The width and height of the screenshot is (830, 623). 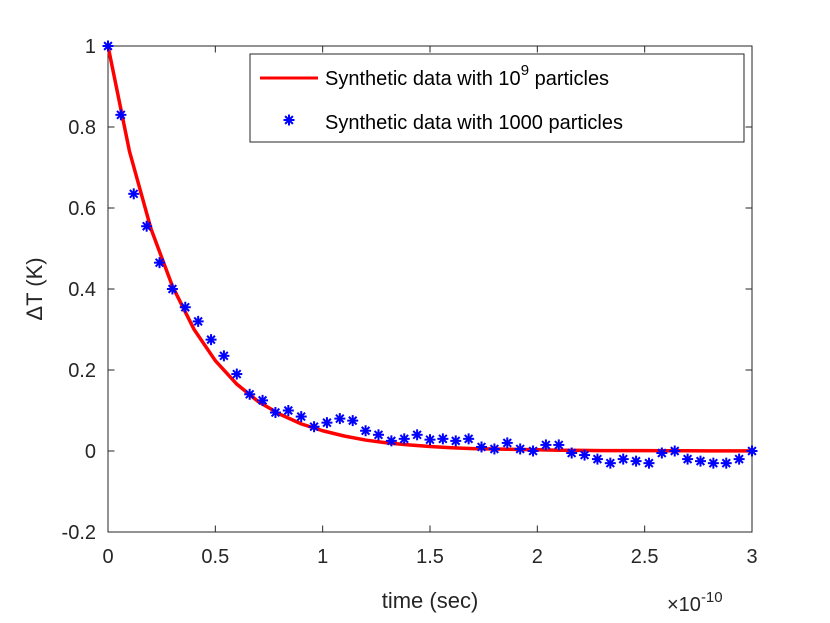 I want to click on y-tick-label: 0, so click(x=90, y=452).